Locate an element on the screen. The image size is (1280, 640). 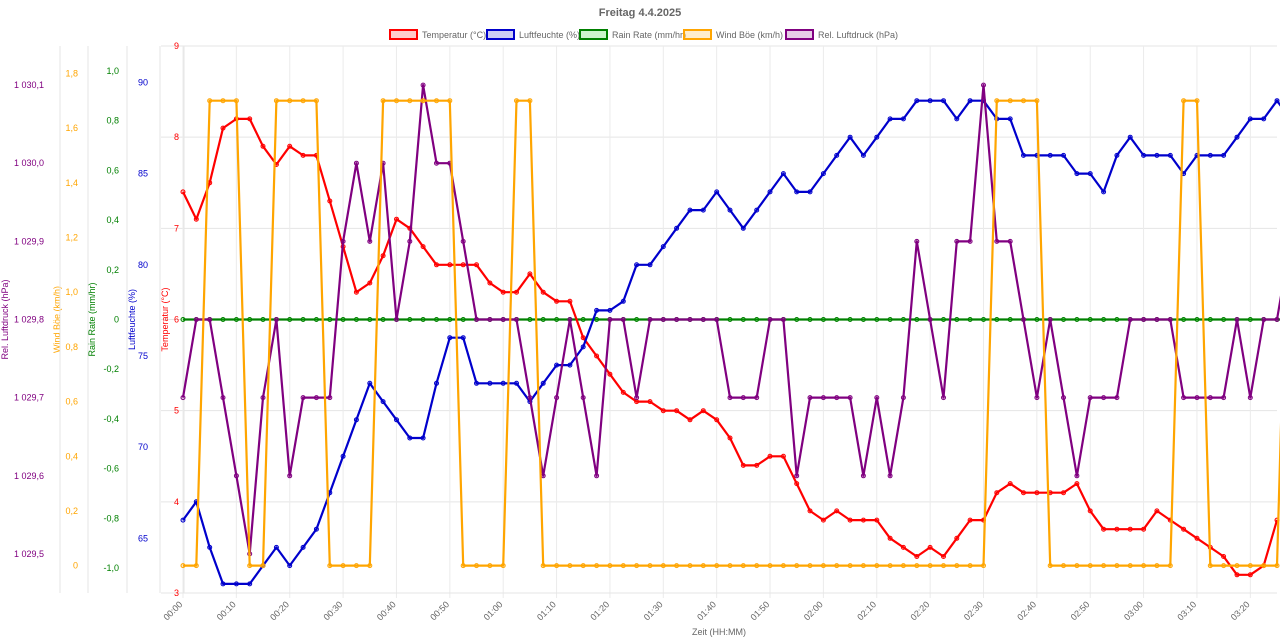
y-tick-label-rain: 0,2 is located at coordinates (112, 270).